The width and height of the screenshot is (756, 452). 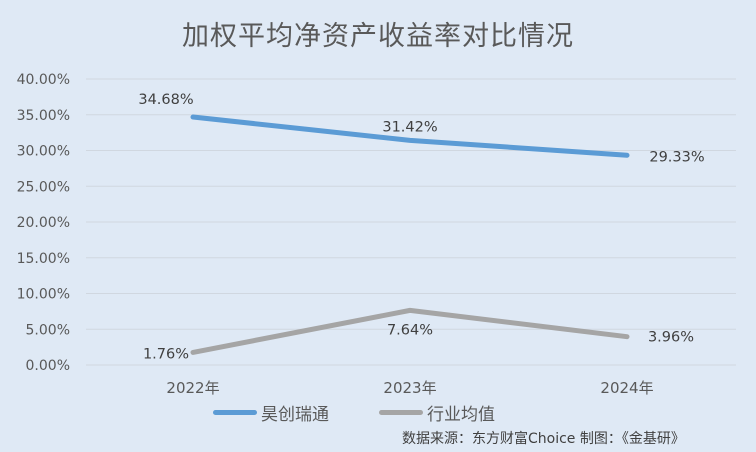 I want to click on x-tick-label: 2024年, so click(x=626, y=388).